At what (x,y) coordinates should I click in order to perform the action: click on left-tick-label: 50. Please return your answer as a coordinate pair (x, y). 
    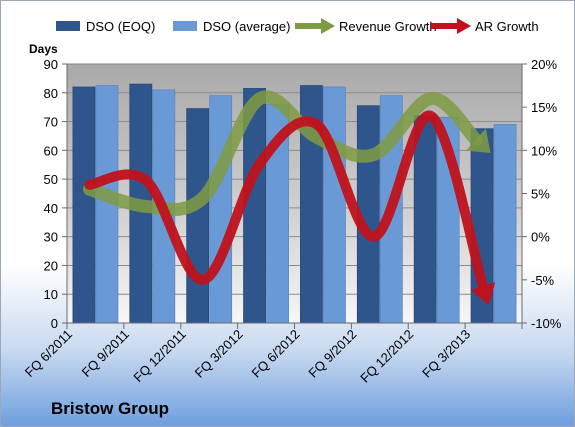
    Looking at the image, I should click on (51, 179).